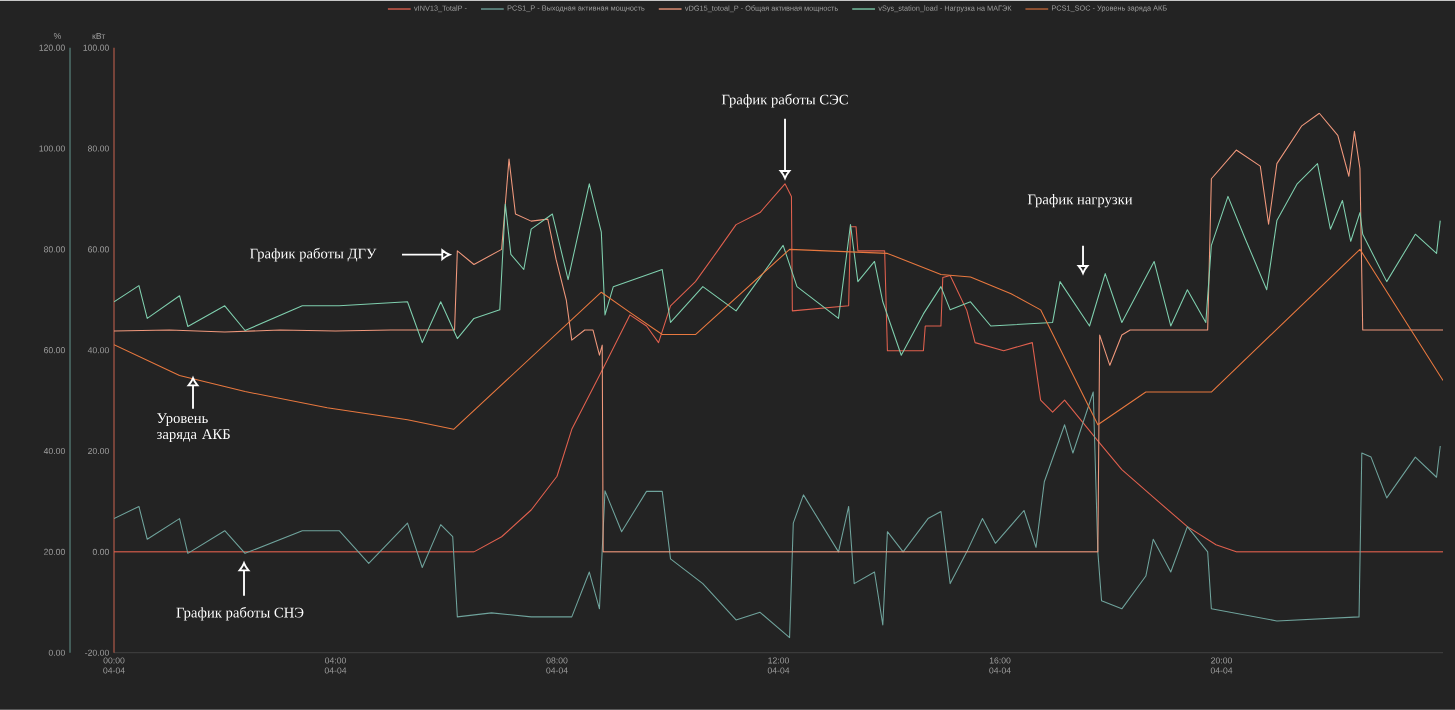 The height and width of the screenshot is (710, 1455). I want to click on y2-tick-label: 0.00, so click(56, 652).